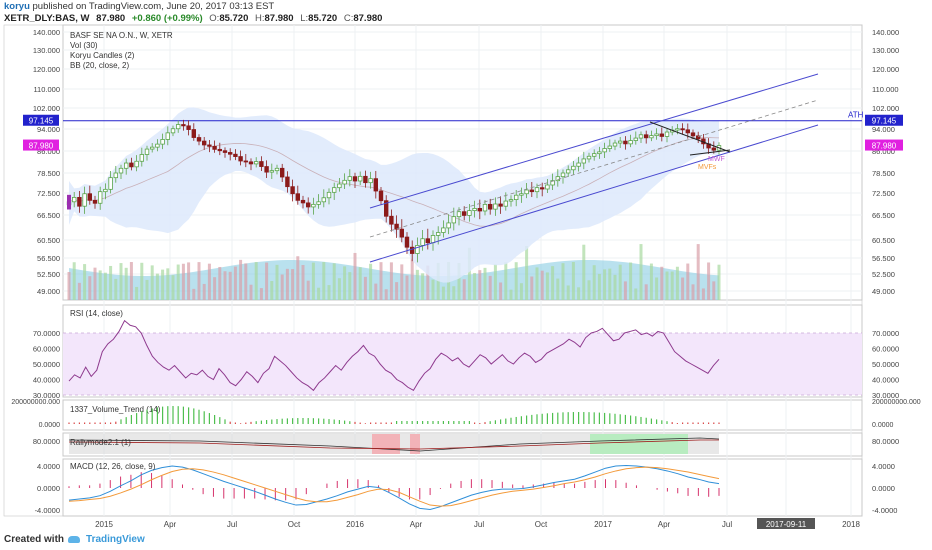 The image size is (932, 550). What do you see at coordinates (46, 364) in the screenshot?
I see `rsi-tick-left: 50.0000` at bounding box center [46, 364].